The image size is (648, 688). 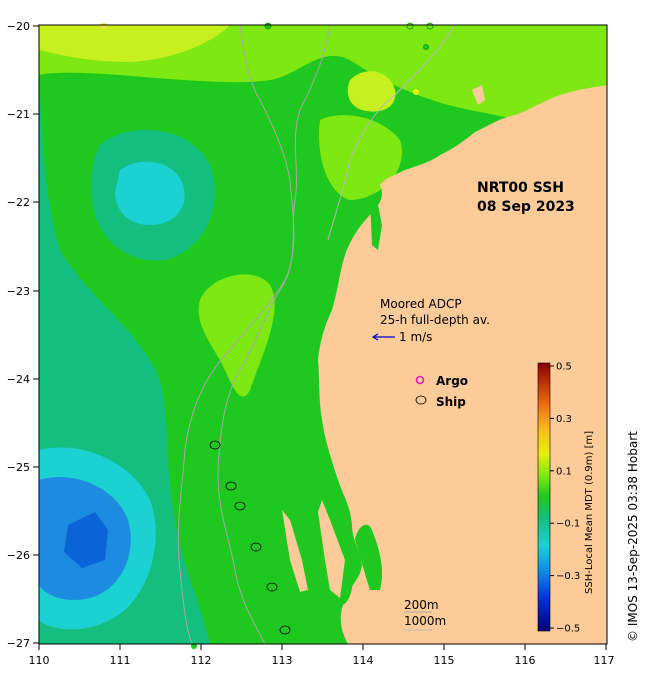 What do you see at coordinates (435, 320) in the screenshot?
I see `adcp-label-line2: 25-h full-depth av.` at bounding box center [435, 320].